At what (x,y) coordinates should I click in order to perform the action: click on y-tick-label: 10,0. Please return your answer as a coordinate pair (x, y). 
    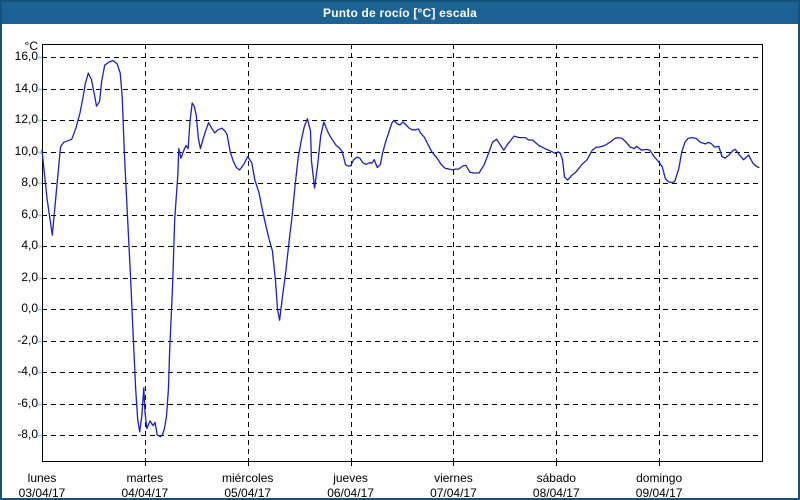
    Looking at the image, I should click on (26, 150).